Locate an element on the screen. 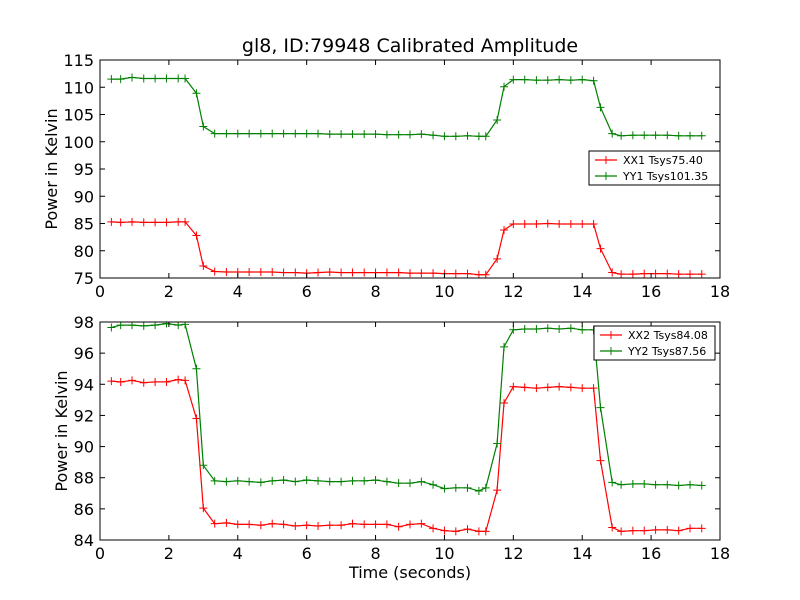  legend-label: XX2 Tsys84.08 is located at coordinates (668, 335).